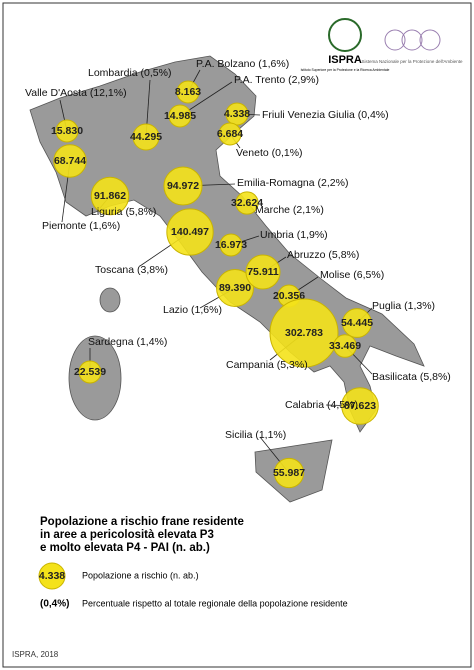 This screenshot has width=474, height=670. I want to click on legend-title: e molto elevata P4 - PAI (n. ab.), so click(125, 548).